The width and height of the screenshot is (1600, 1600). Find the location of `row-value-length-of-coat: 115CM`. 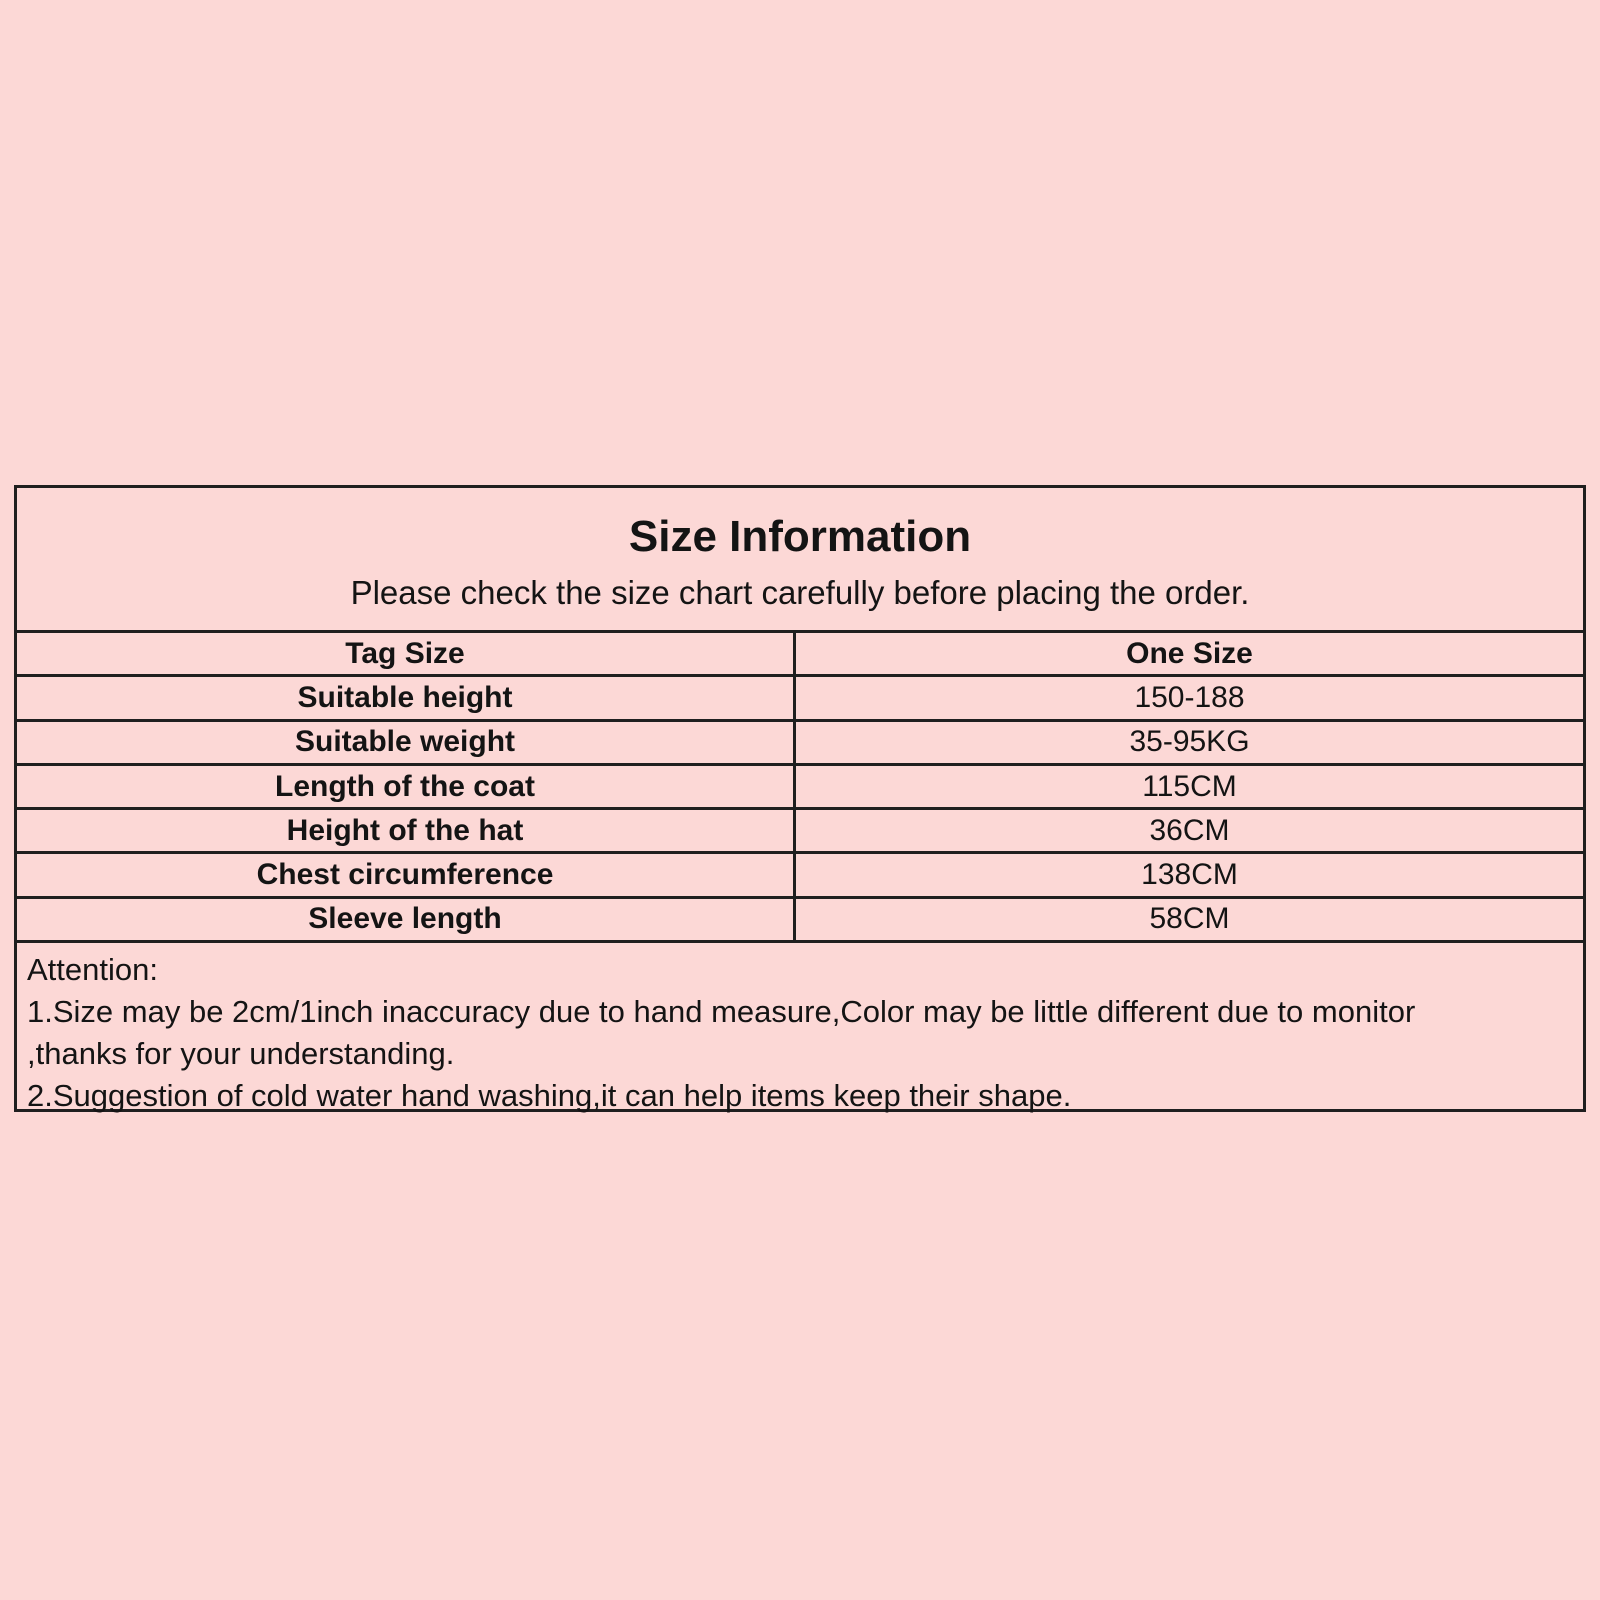

row-value-length-of-coat: 115CM is located at coordinates (1189, 788).